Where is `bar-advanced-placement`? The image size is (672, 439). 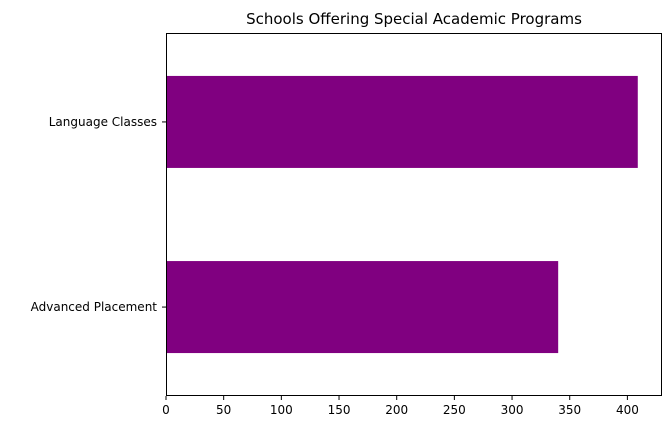
bar-advanced-placement is located at coordinates (362, 307).